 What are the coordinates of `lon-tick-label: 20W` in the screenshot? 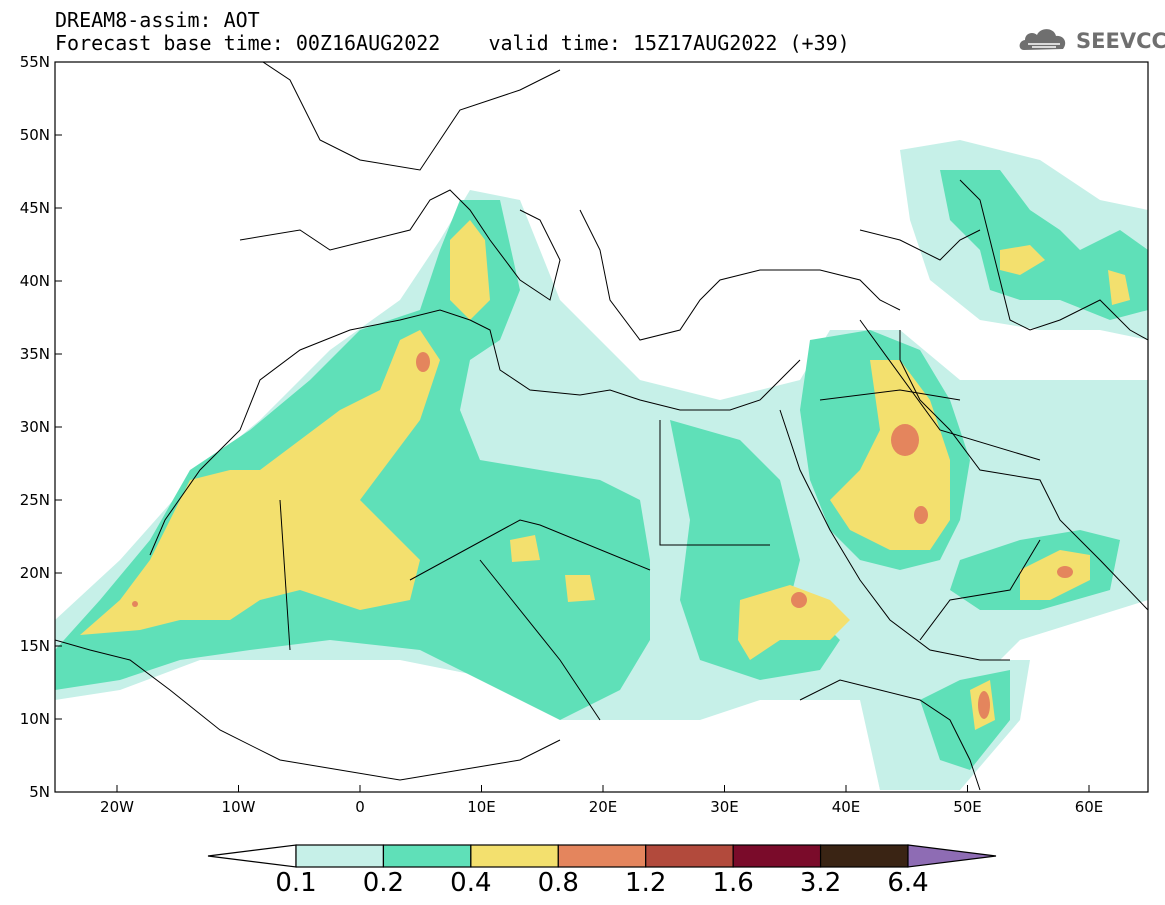 It's located at (117, 807).